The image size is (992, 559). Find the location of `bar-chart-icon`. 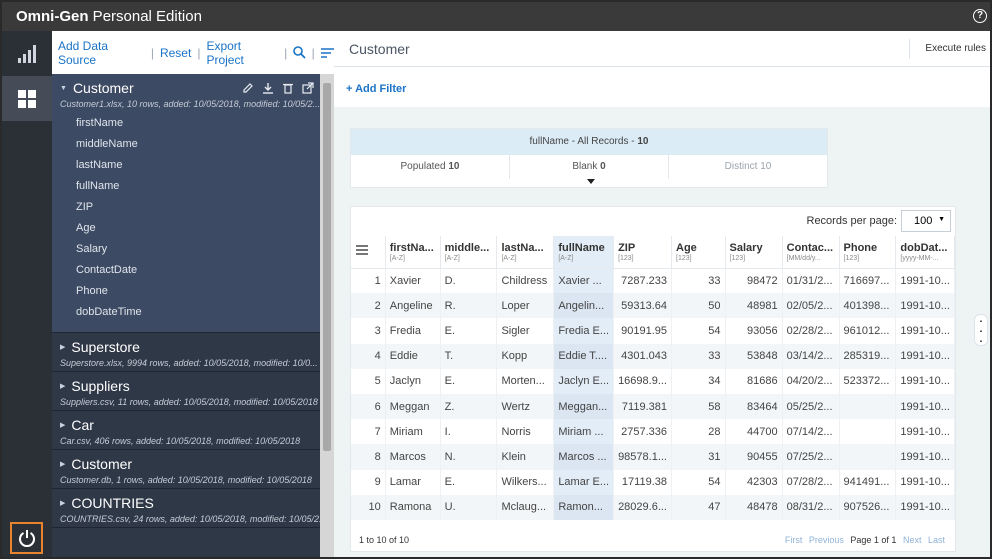

bar-chart-icon is located at coordinates (27, 53).